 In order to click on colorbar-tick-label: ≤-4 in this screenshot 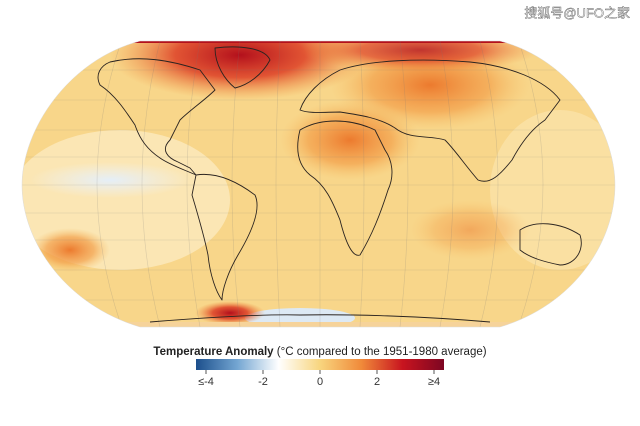, I will do `click(206, 382)`.